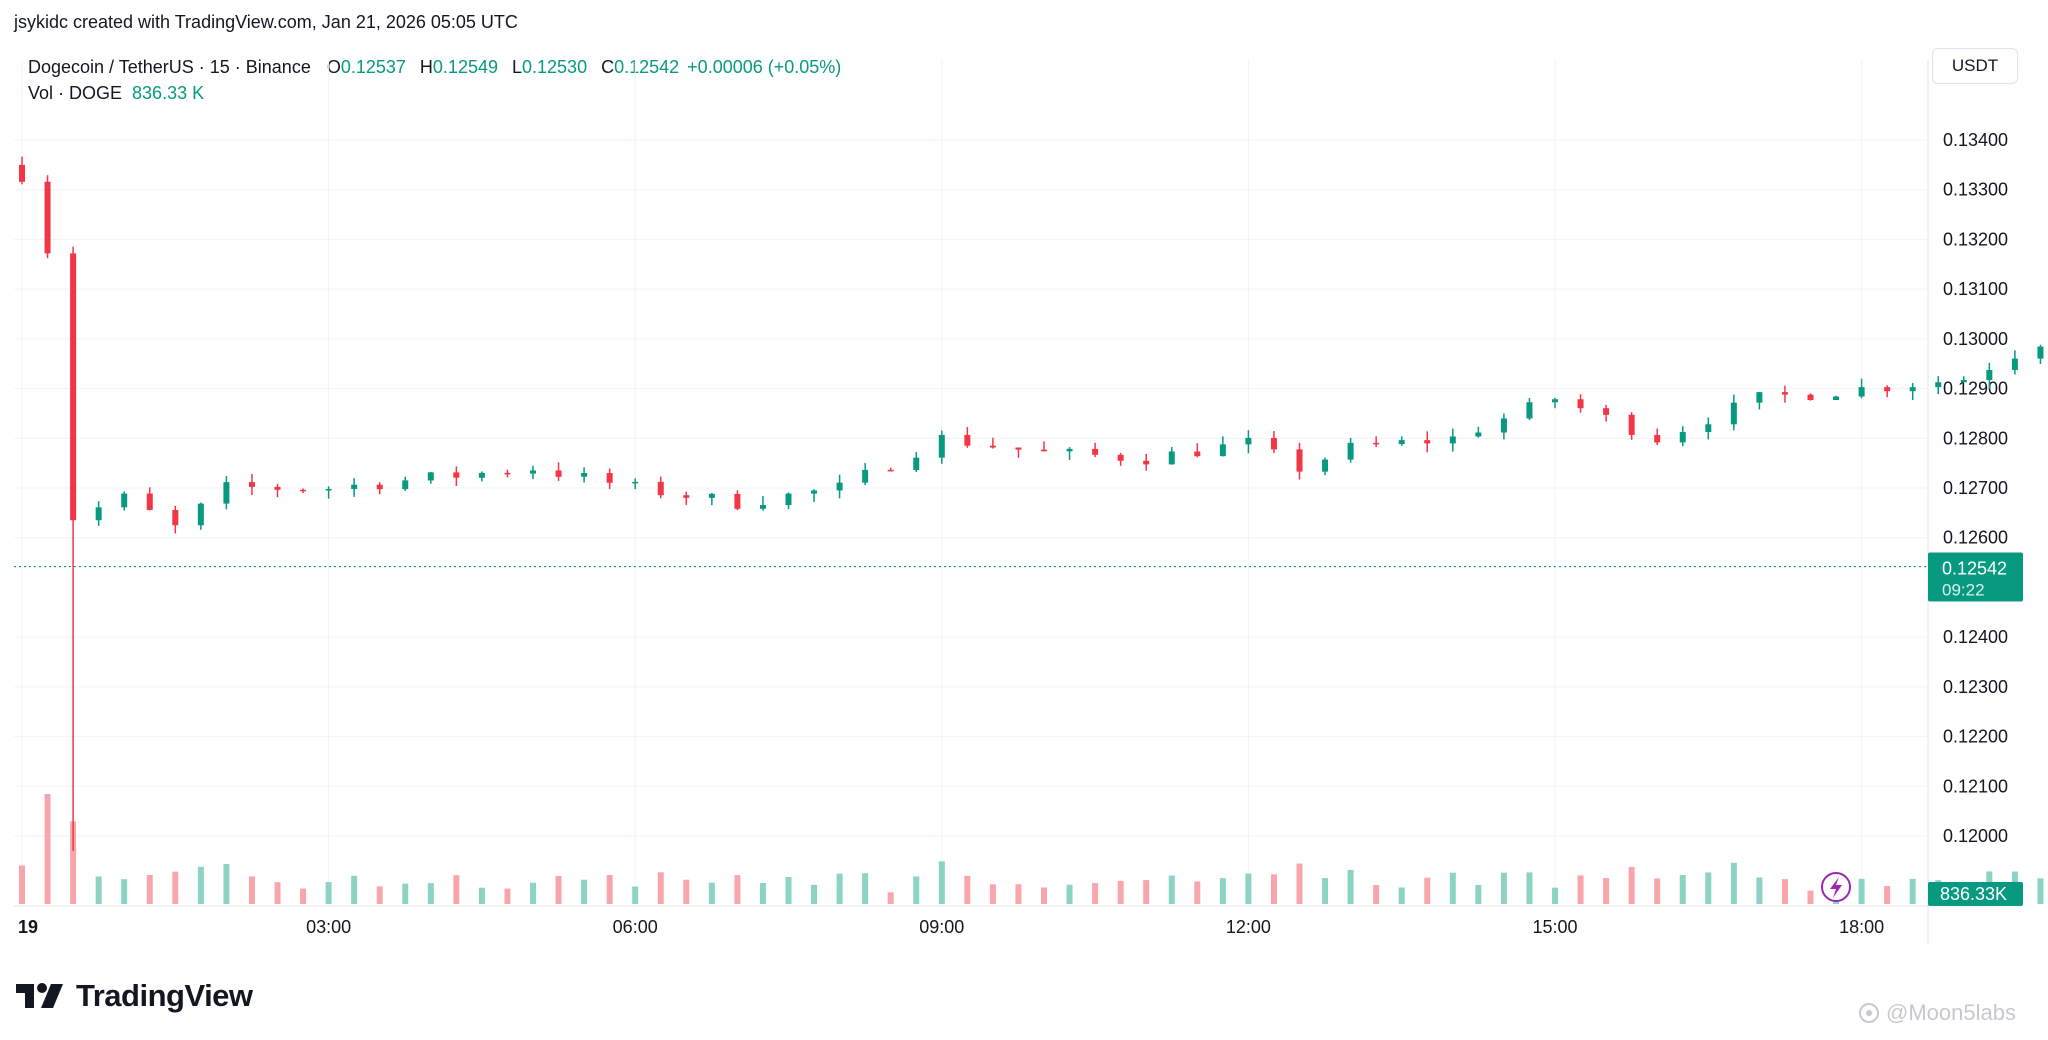 The height and width of the screenshot is (1040, 2048). I want to click on currency-button: USDT, so click(1975, 66).